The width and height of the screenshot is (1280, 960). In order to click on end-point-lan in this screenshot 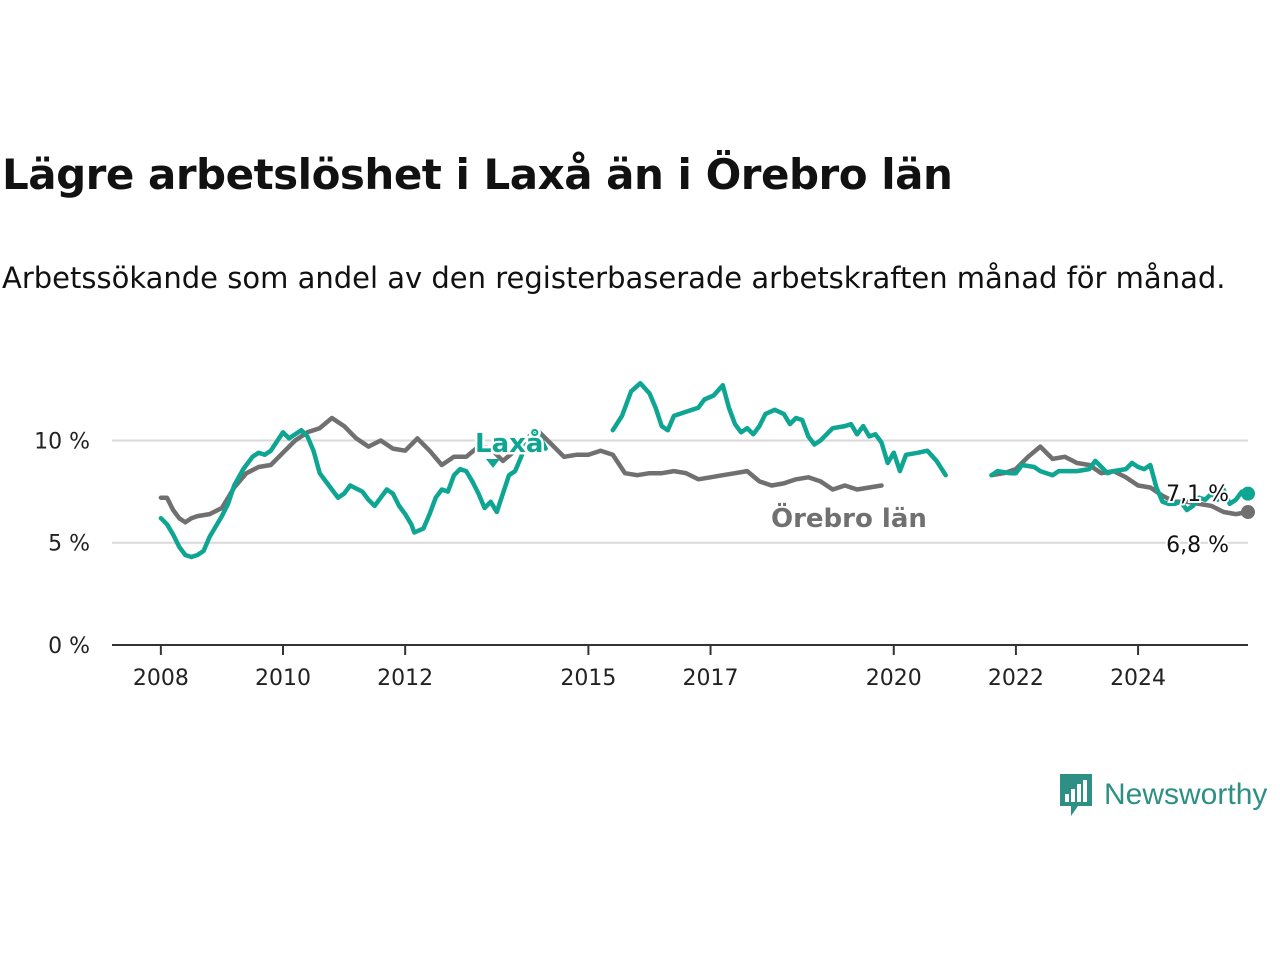, I will do `click(1248, 512)`.